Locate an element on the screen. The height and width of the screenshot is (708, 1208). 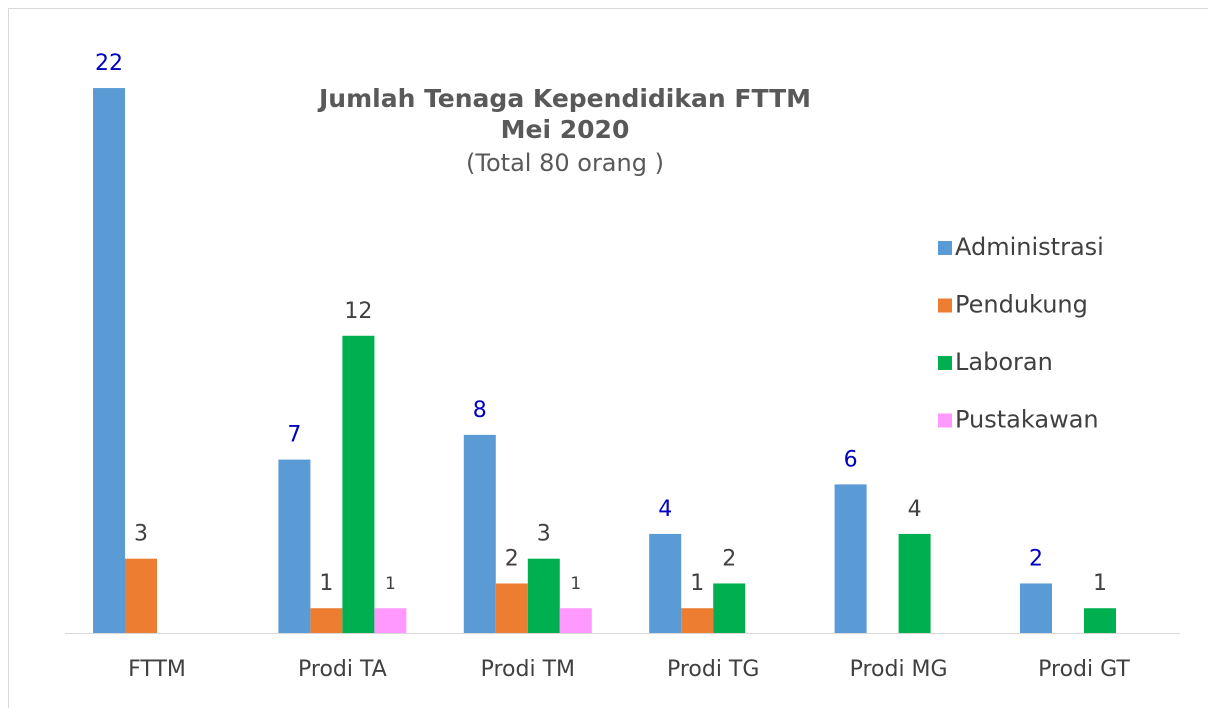
chart-note: (Total 80 orang ) is located at coordinates (565, 163).